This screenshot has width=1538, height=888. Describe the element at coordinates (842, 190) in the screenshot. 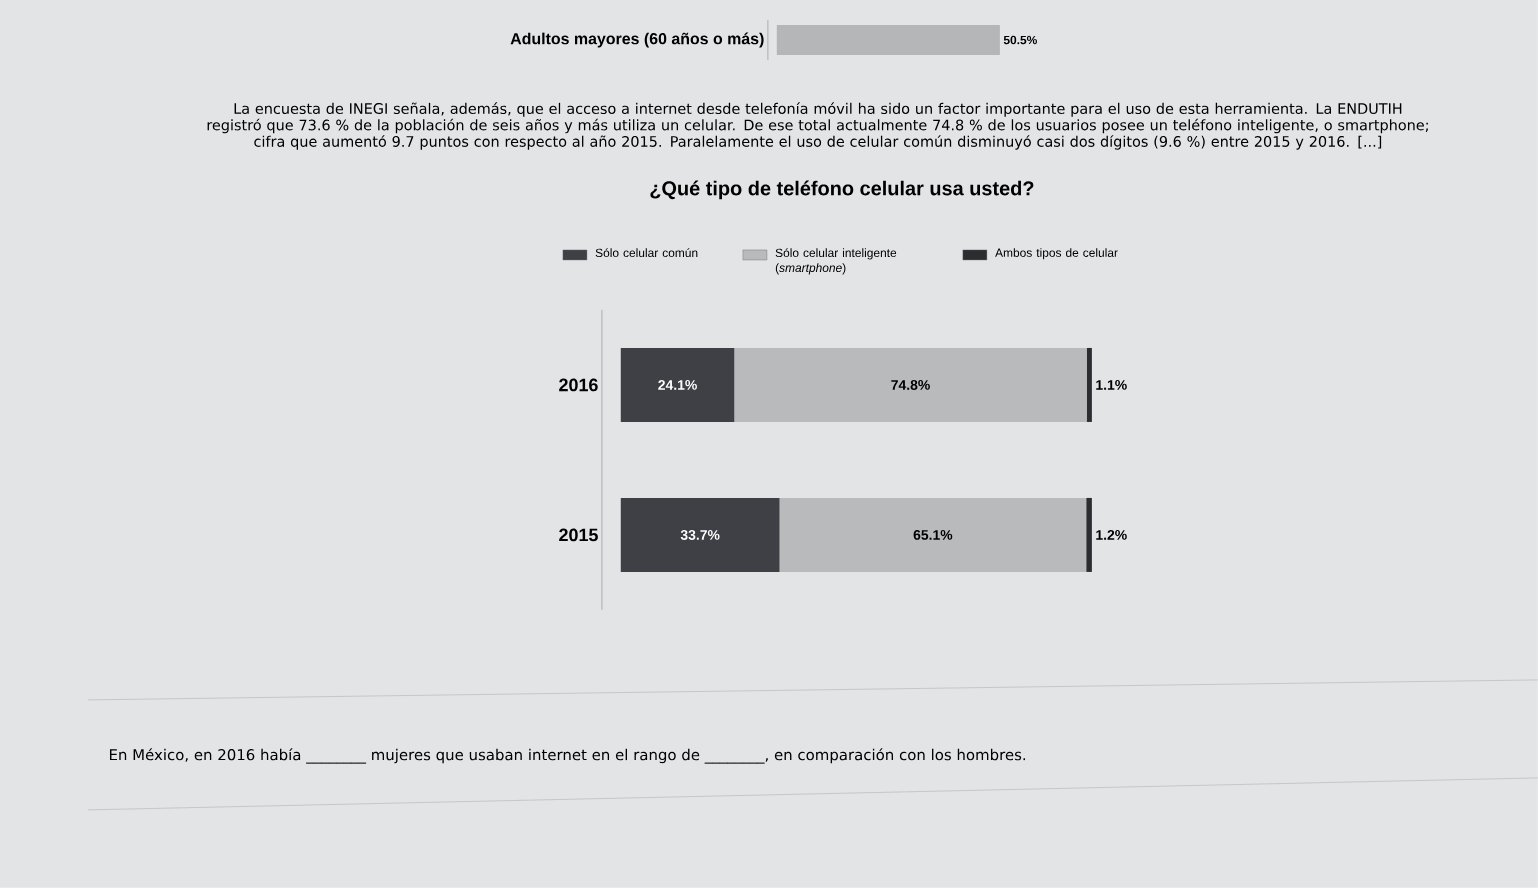

I see `chart-title: ¿Qué tipo de teléfono celular usa usted?` at that location.